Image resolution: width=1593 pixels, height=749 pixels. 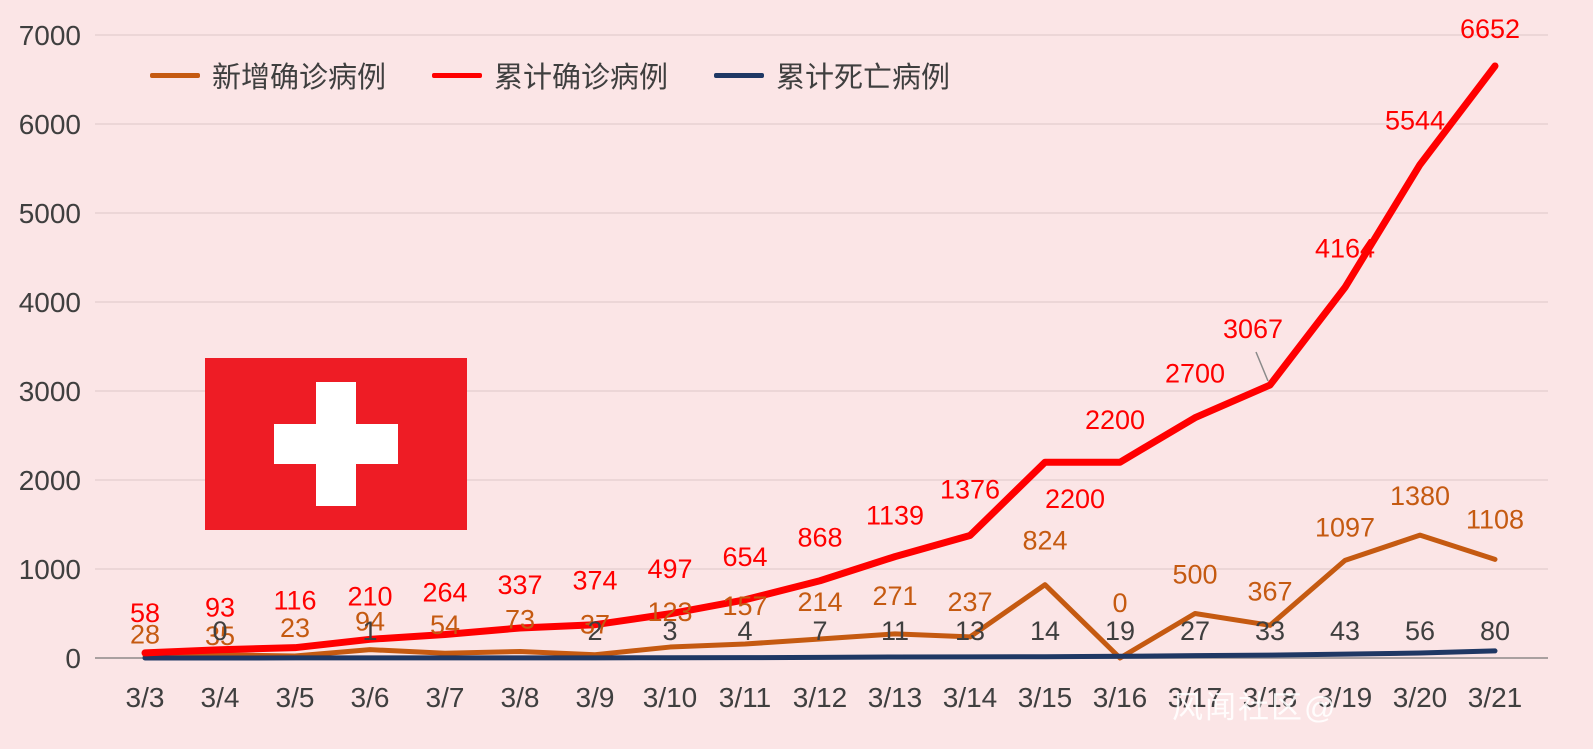 I want to click on data-label-cumulative-confirmed: 4164, so click(x=1345, y=248).